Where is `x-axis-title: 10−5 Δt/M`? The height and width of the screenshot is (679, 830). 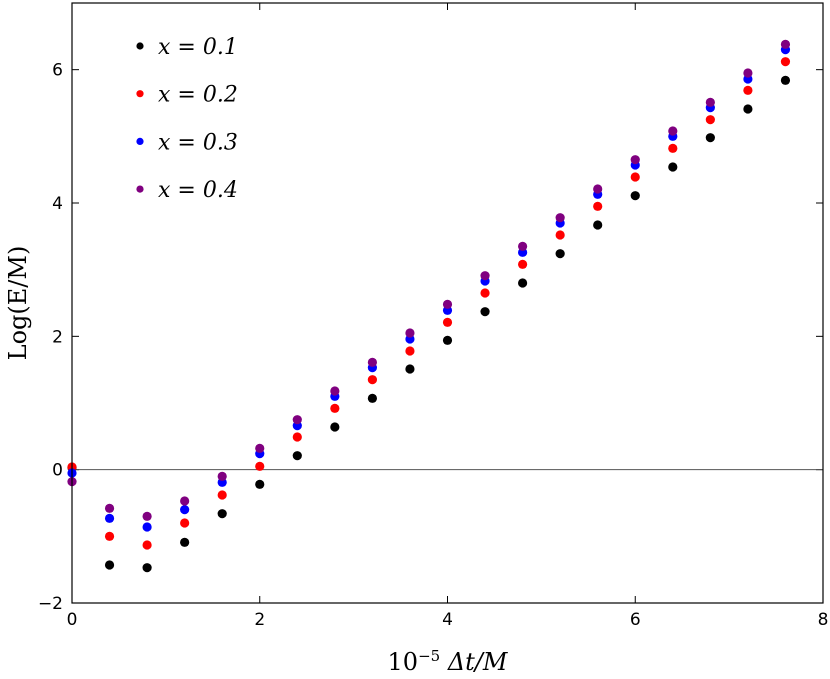 x-axis-title: 10−5 Δt/M is located at coordinates (448, 661).